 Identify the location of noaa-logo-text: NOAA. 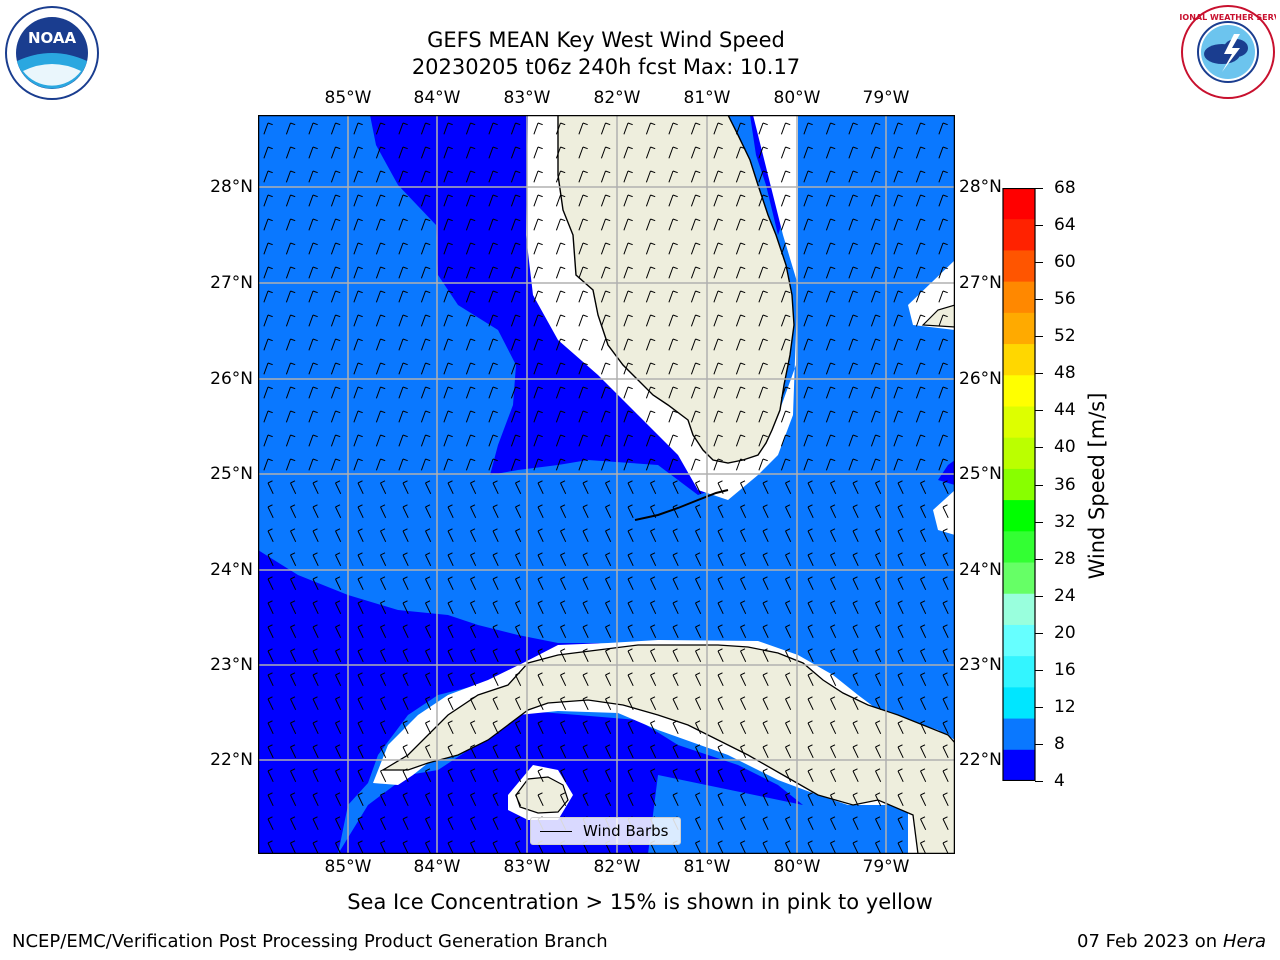
(52, 38).